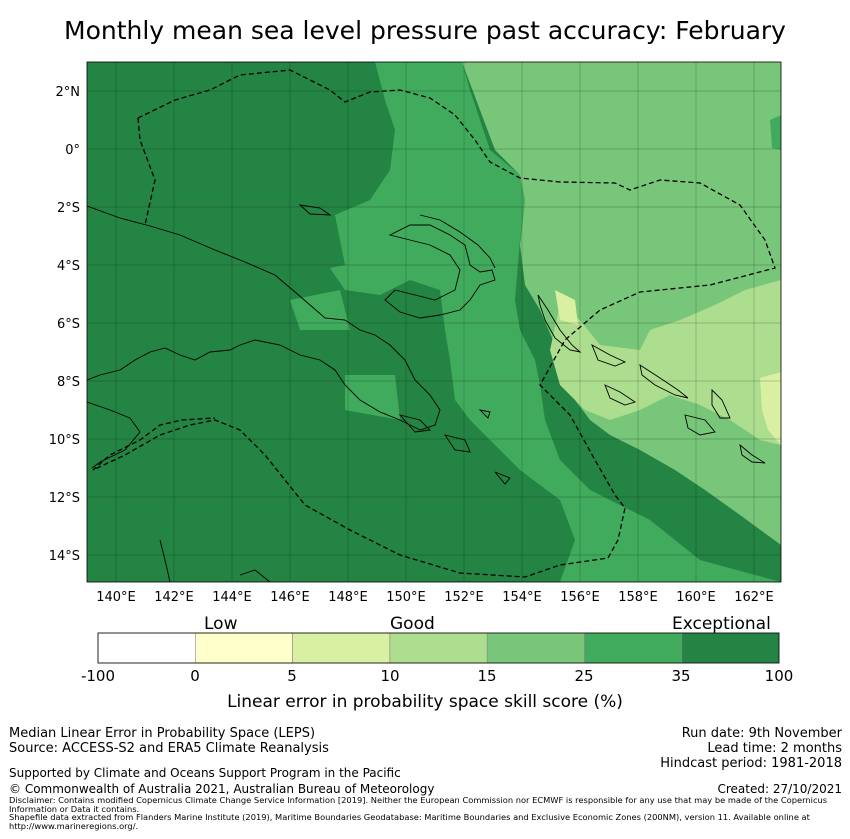  What do you see at coordinates (64, 440) in the screenshot?
I see `lat-label: 10°S` at bounding box center [64, 440].